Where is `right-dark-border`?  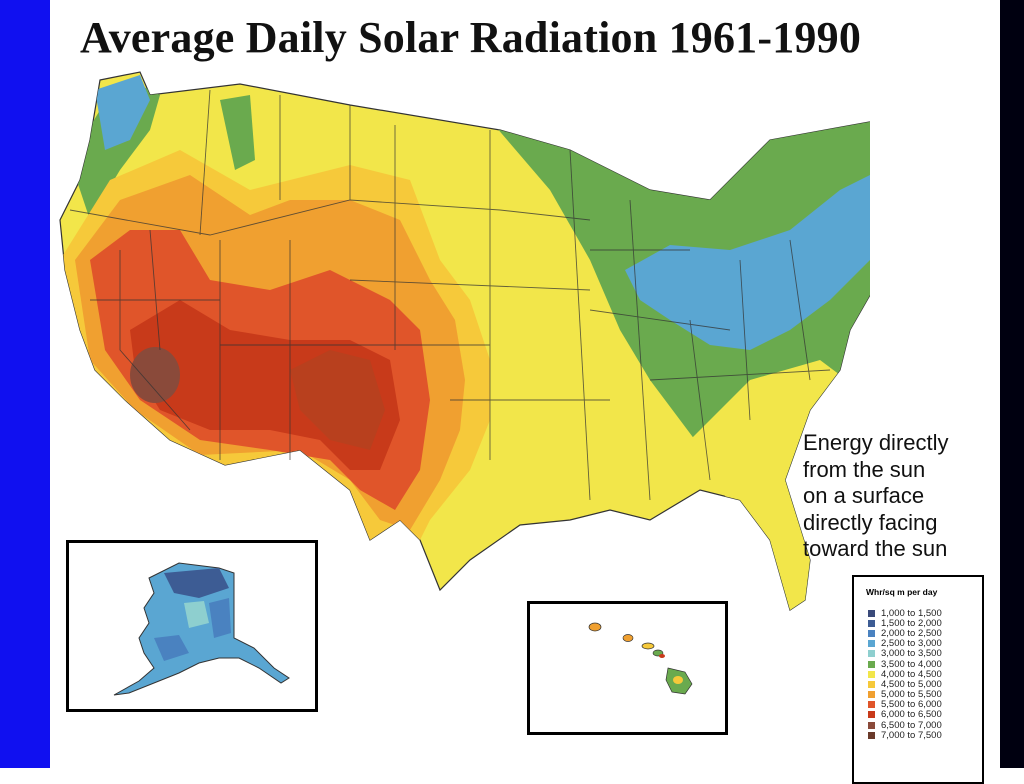 right-dark-border is located at coordinates (1012, 384).